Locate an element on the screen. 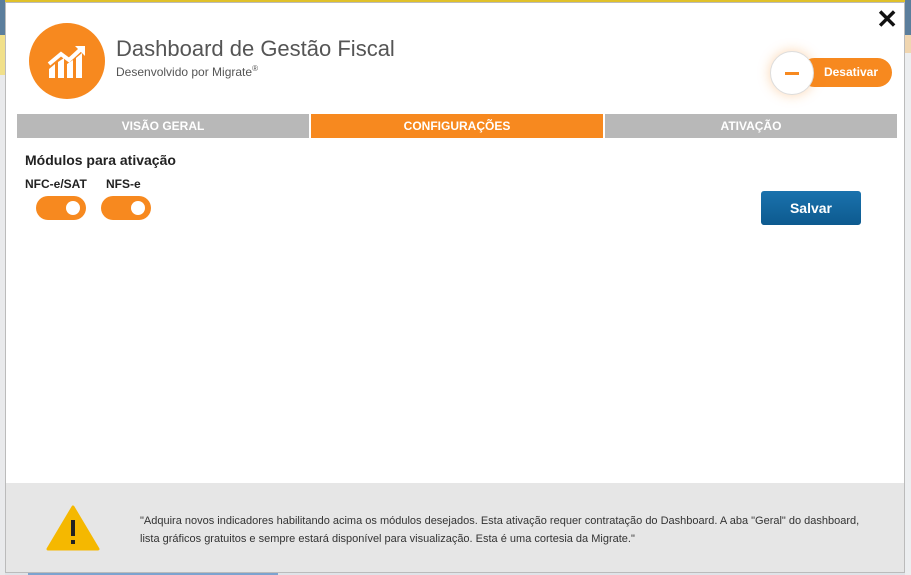  tab-bar: VISÃO GERAL CONFIGURAÇÕES ATIVAÇÃO is located at coordinates (457, 126).